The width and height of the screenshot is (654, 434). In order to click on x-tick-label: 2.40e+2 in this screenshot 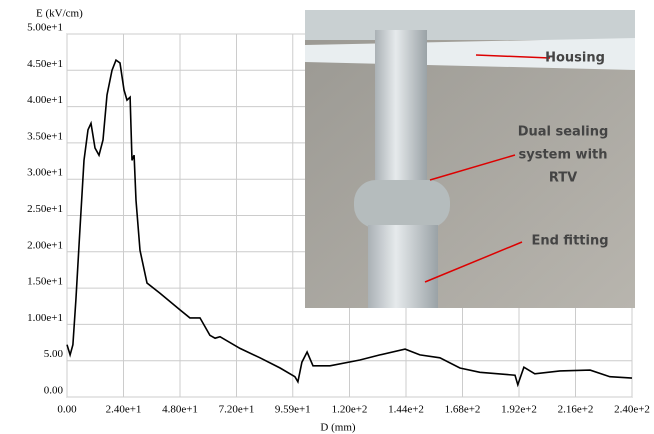, I will do `click(632, 410)`.